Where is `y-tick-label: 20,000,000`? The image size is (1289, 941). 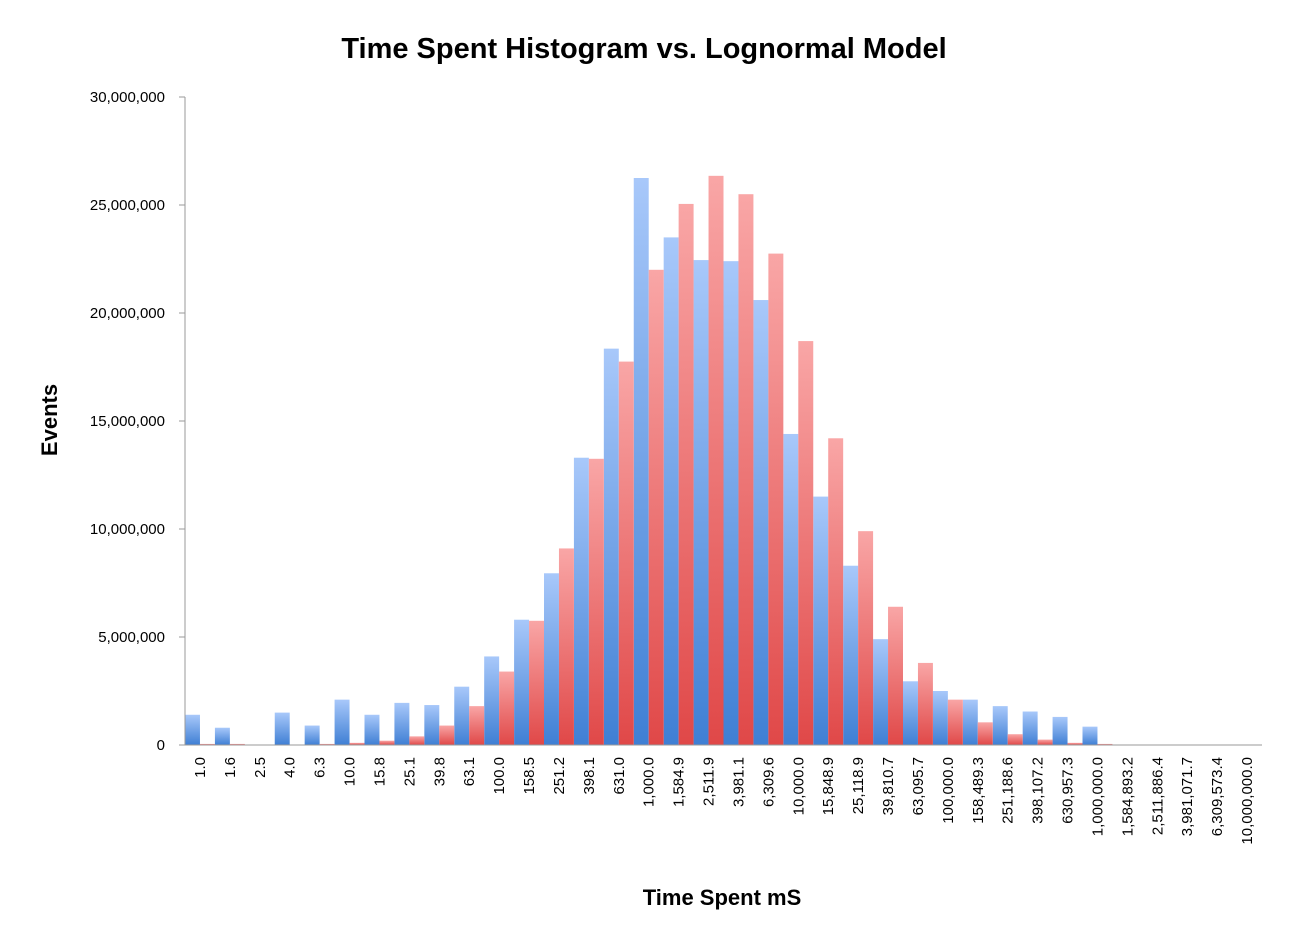 y-tick-label: 20,000,000 is located at coordinates (127, 313).